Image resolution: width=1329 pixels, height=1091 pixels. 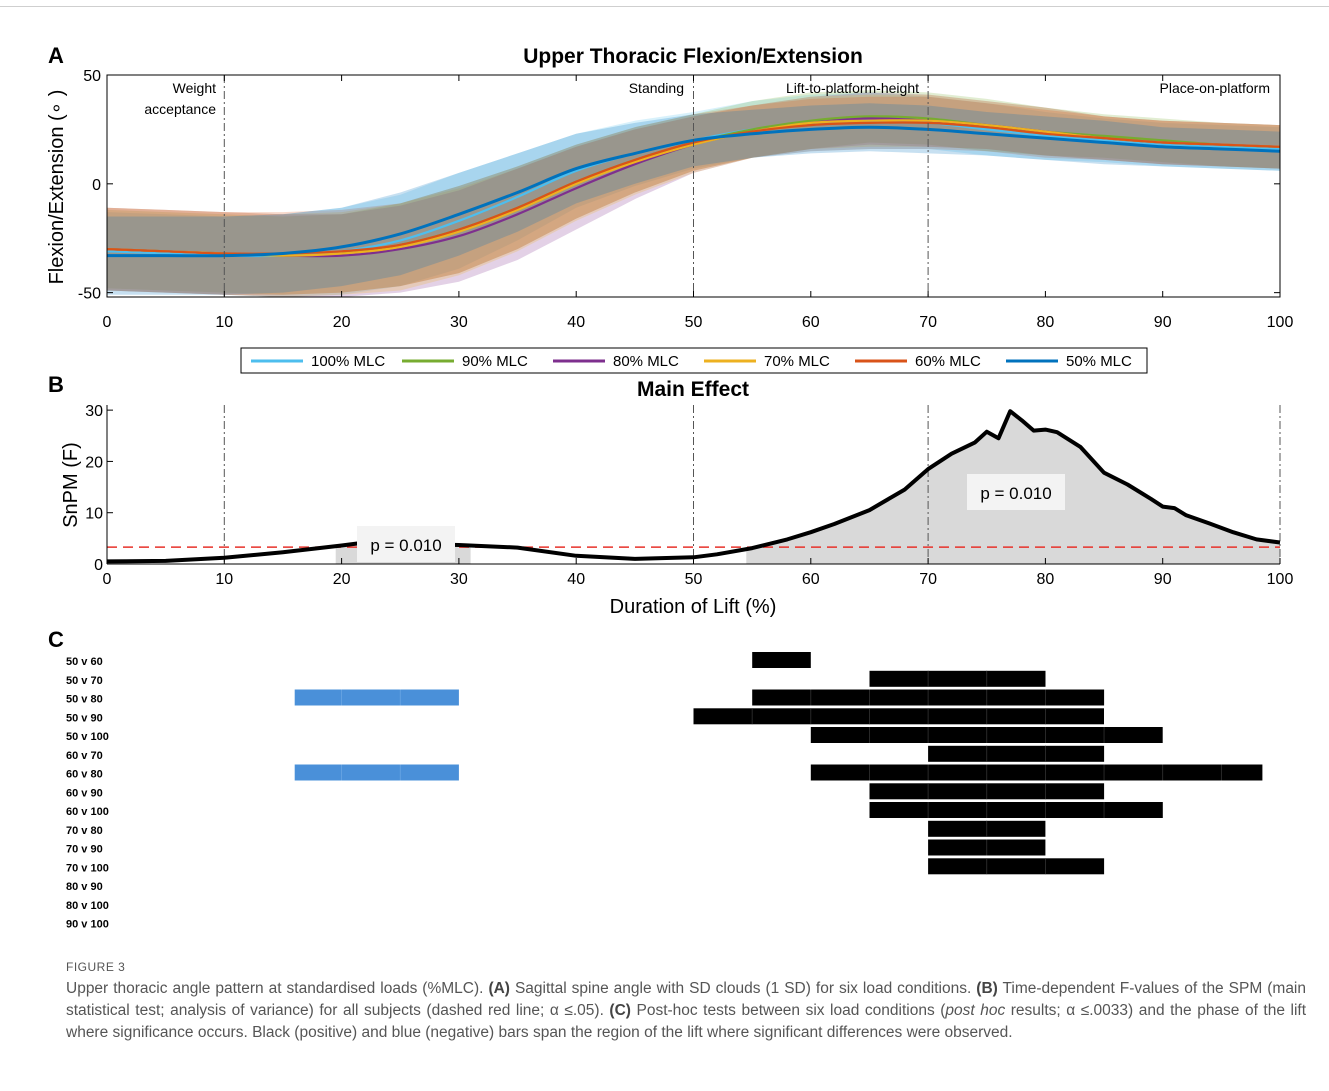 I want to click on b-xtick-label: 40, so click(x=576, y=579).